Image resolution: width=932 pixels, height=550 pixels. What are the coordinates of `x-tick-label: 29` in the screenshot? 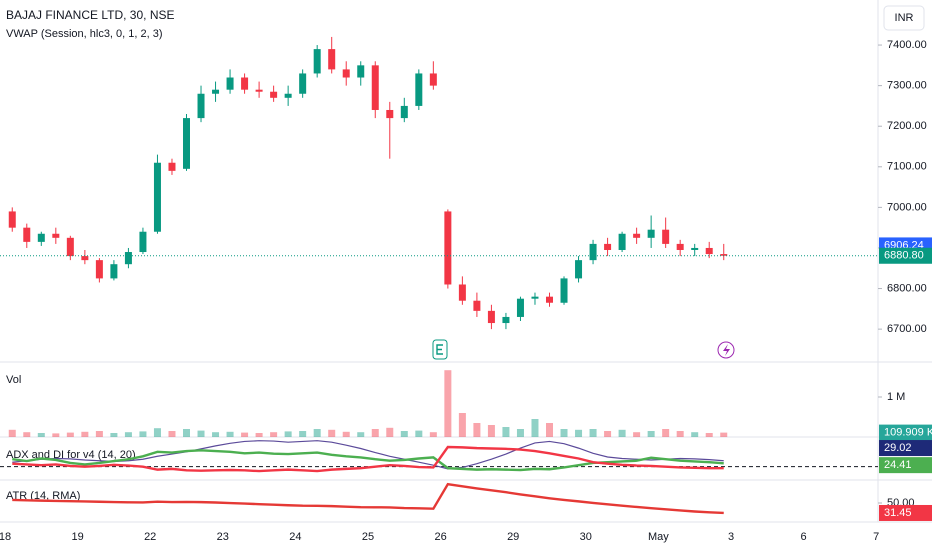 It's located at (513, 537).